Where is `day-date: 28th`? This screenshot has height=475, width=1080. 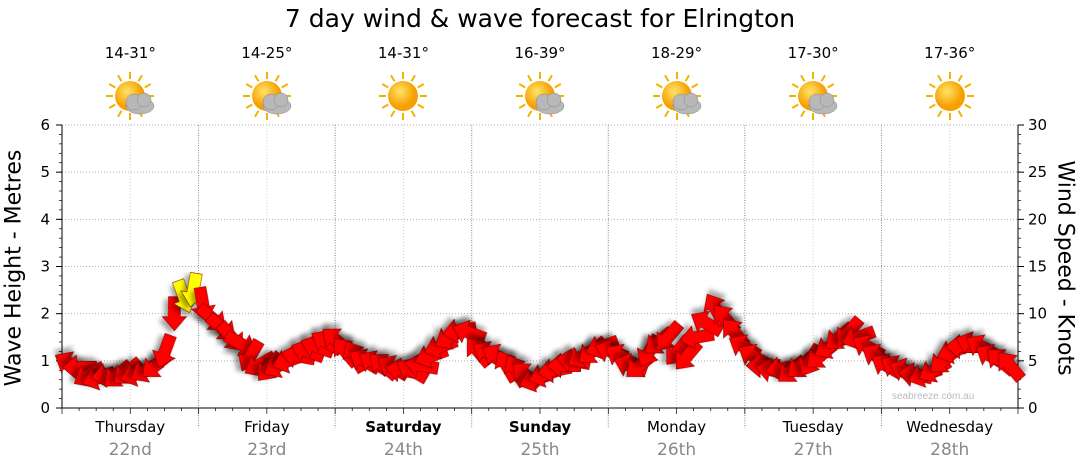 day-date: 28th is located at coordinates (950, 450).